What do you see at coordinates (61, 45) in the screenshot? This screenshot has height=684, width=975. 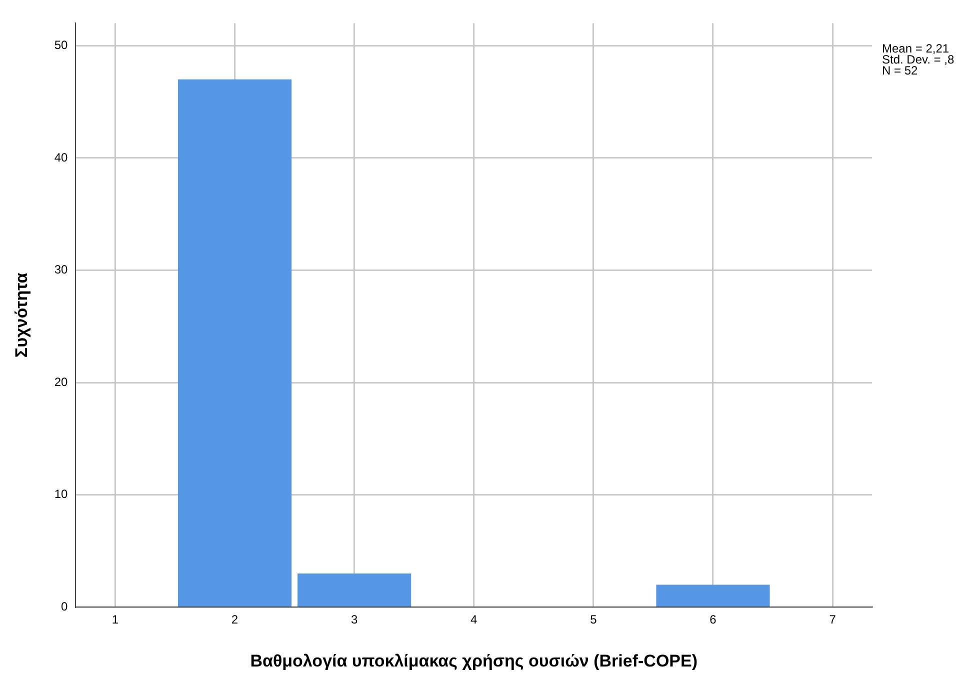 I see `y-tick-label: 50` at bounding box center [61, 45].